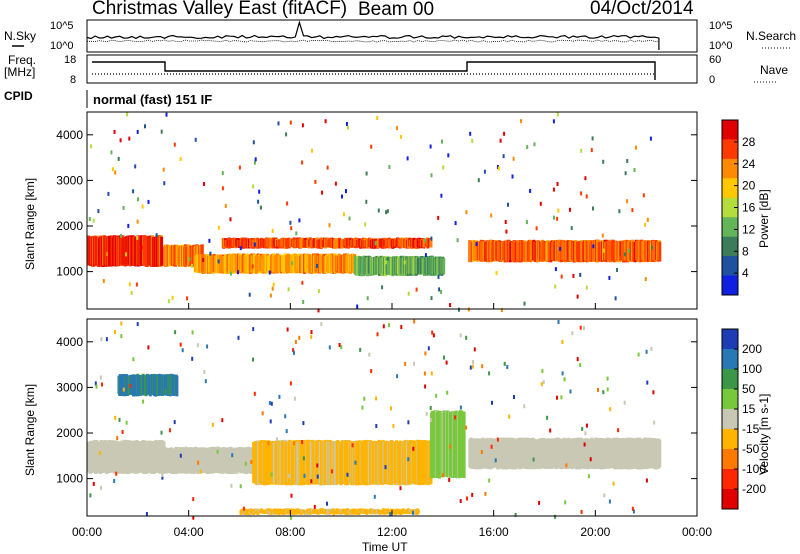  Describe the element at coordinates (764, 218) in the screenshot. I see `power-colorbar-label: Power [dB]` at that location.